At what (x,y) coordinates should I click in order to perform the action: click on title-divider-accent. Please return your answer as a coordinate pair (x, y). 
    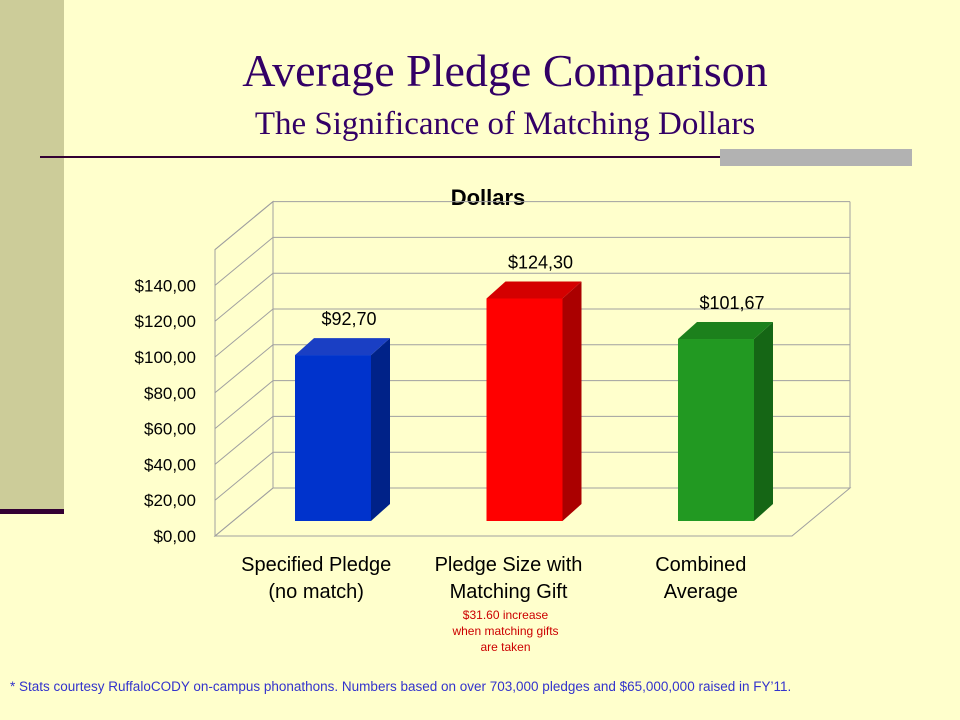
    Looking at the image, I should click on (816, 157).